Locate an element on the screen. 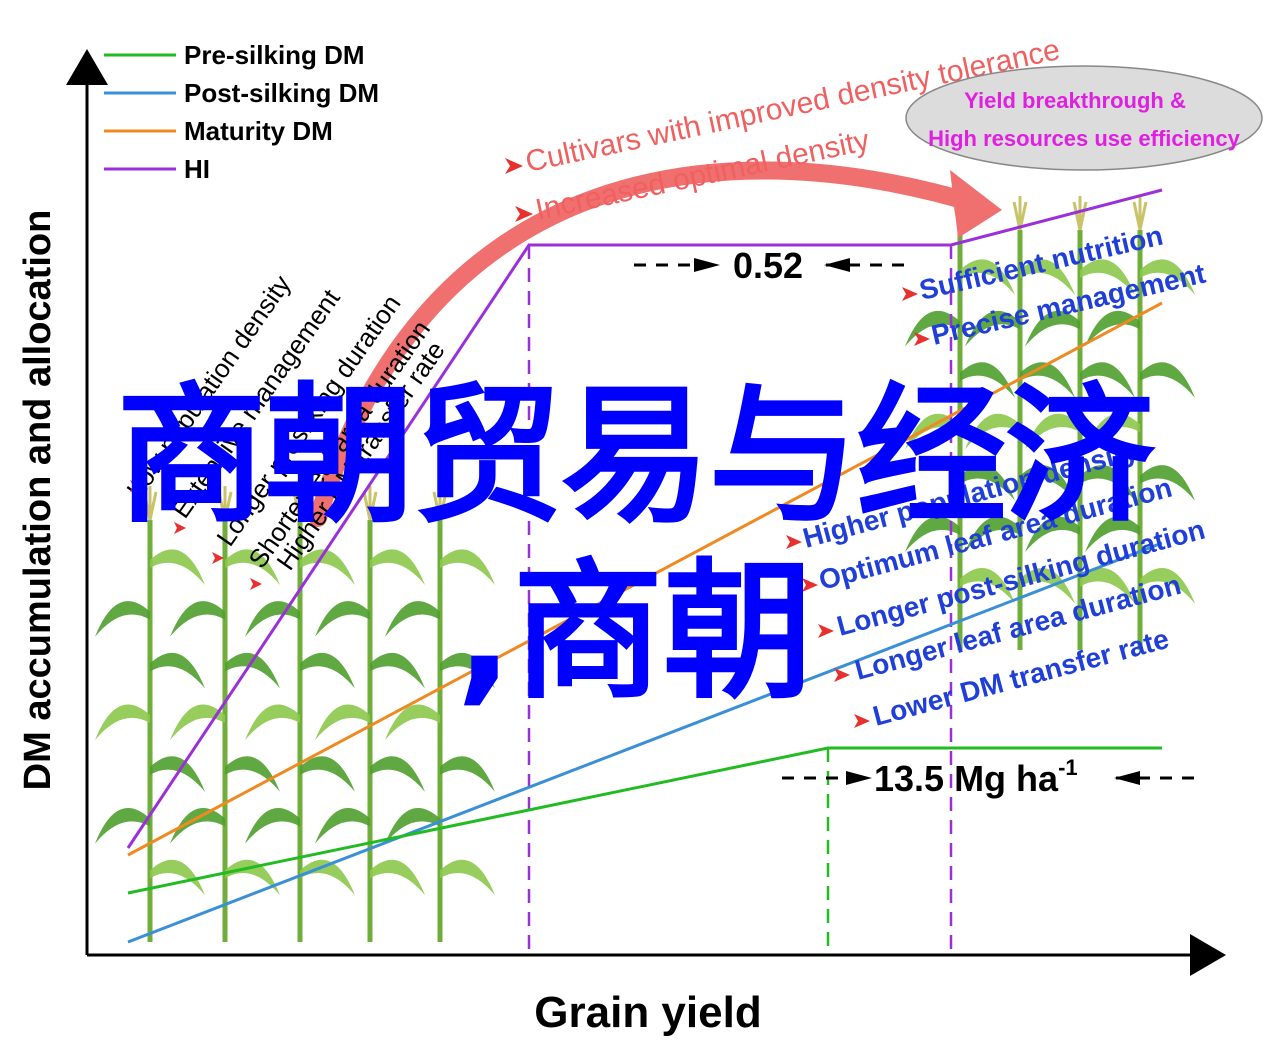 The image size is (1269, 1041). legend-label-hi: HI is located at coordinates (197, 169).